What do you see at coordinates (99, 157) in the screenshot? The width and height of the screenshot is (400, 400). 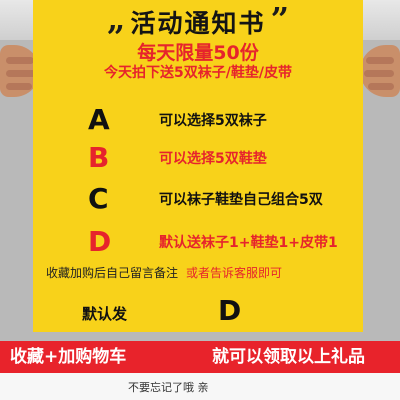 I see `option-letter: B` at bounding box center [99, 157].